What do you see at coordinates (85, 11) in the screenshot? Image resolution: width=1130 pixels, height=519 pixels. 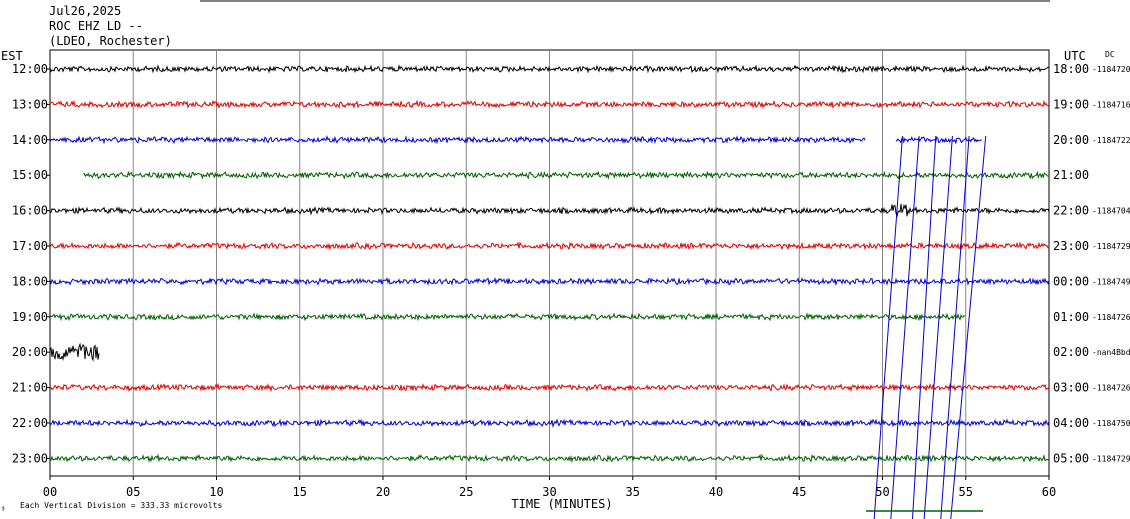 I see `header-date: Jul26,2025` at bounding box center [85, 11].